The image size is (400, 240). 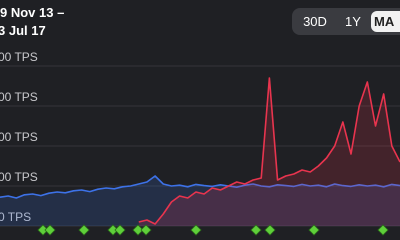 I want to click on button: MA, so click(x=384, y=21).